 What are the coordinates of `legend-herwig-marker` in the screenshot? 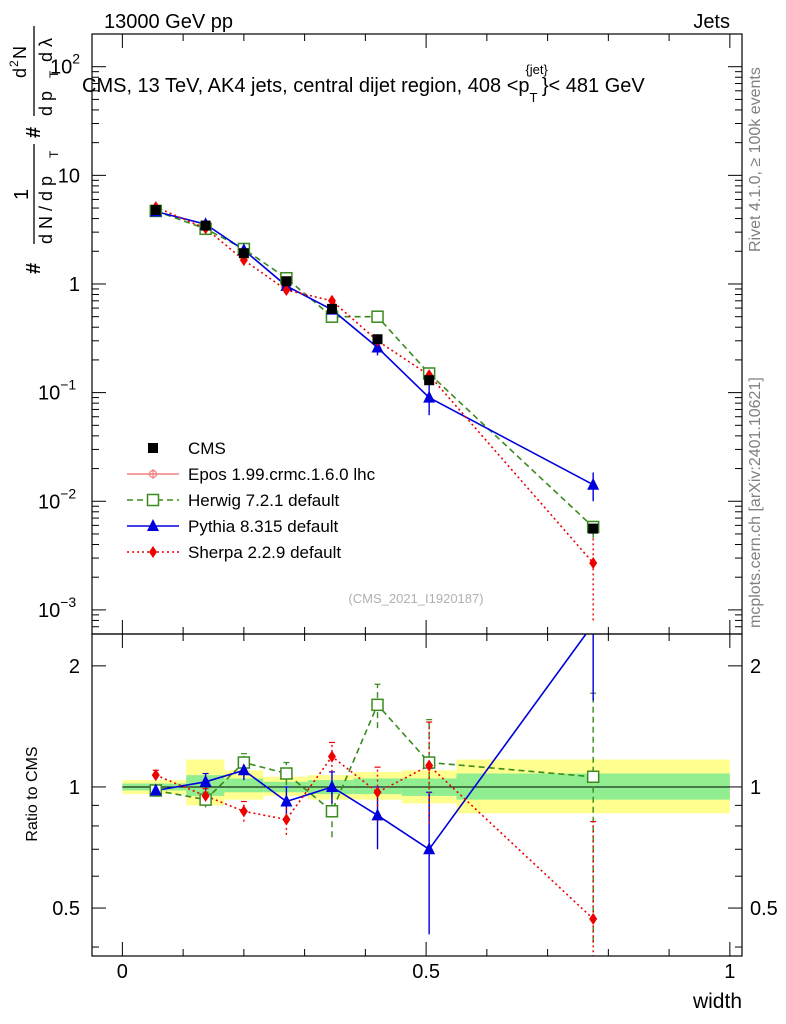 It's located at (153, 500).